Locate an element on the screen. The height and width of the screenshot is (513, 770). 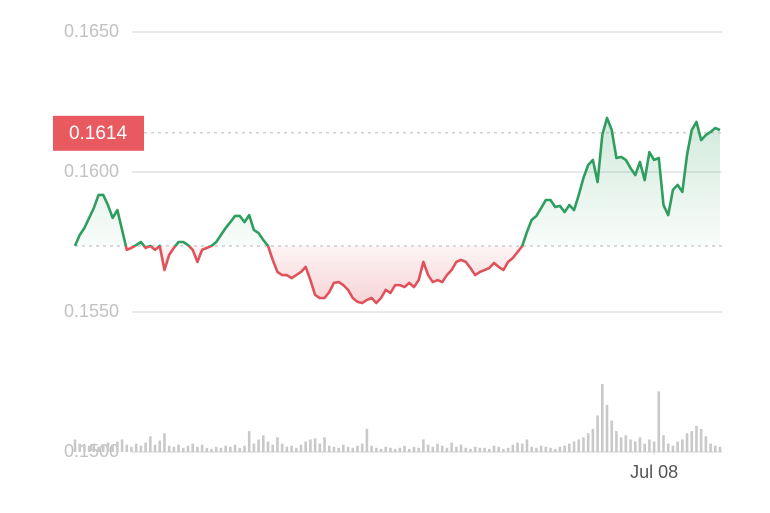
last-price-badge is located at coordinates (98, 133).